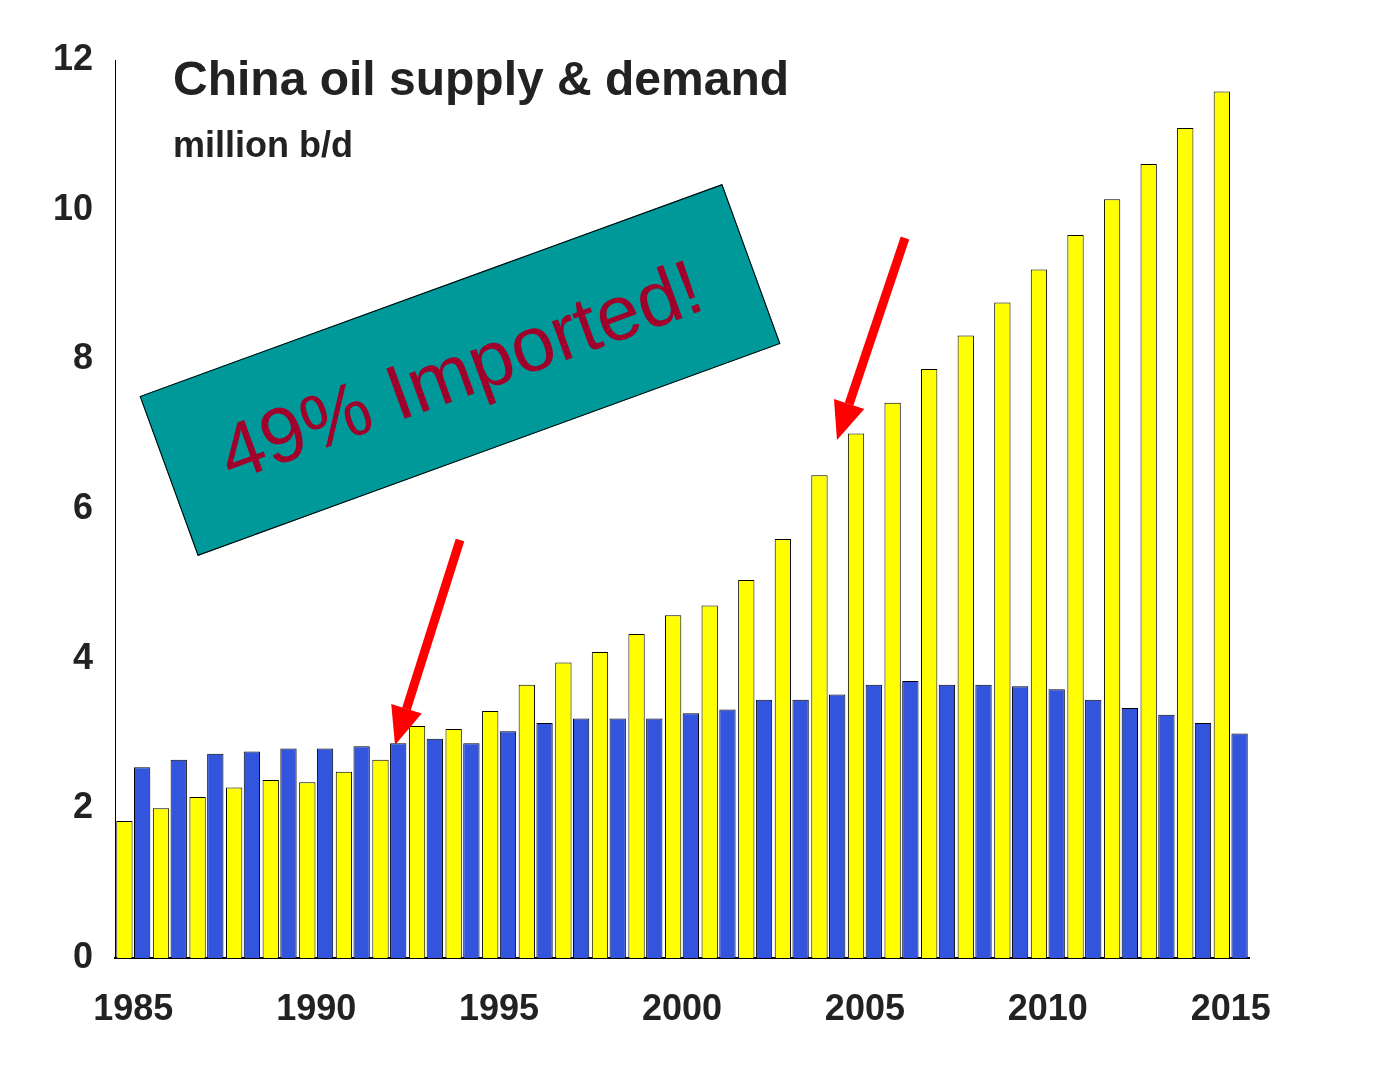  What do you see at coordinates (682, 1007) in the screenshot?
I see `x-tick-label: 2000` at bounding box center [682, 1007].